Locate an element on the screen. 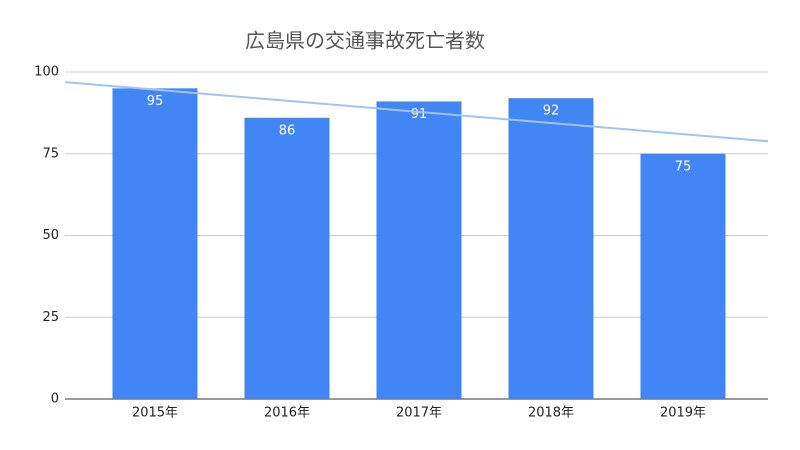  y-tick-label: 100 is located at coordinates (46, 72).